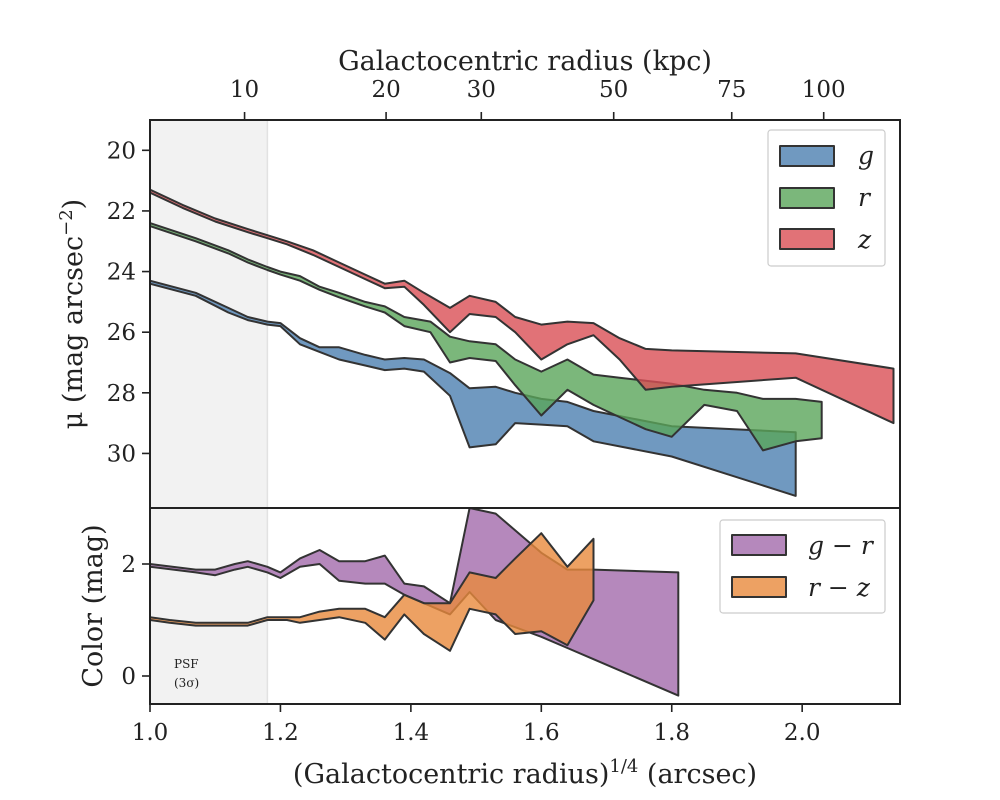 The height and width of the screenshot is (800, 1000). What do you see at coordinates (807, 156) in the screenshot?
I see `legend-swatch-g` at bounding box center [807, 156].